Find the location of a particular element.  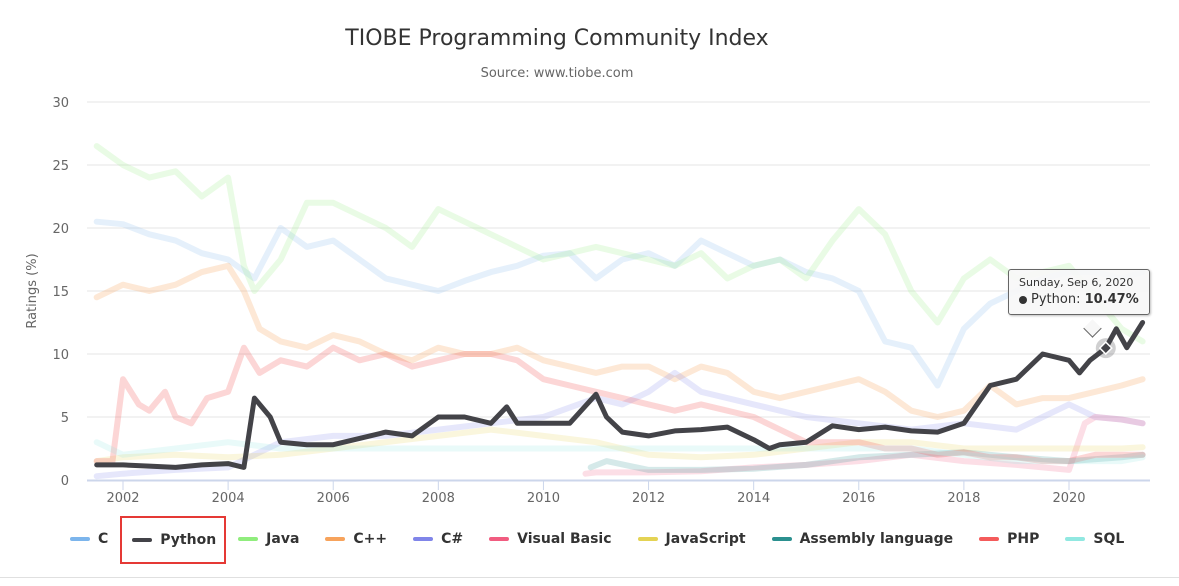

legend-label: Visual Basic is located at coordinates (564, 539).